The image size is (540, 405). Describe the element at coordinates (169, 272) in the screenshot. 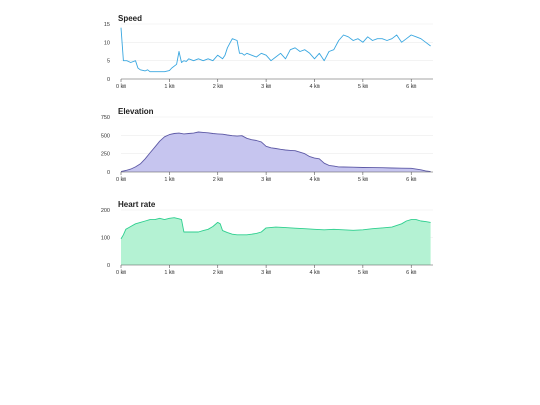

I see `heart-rate-x-tick-label: 1 ㎞` at that location.